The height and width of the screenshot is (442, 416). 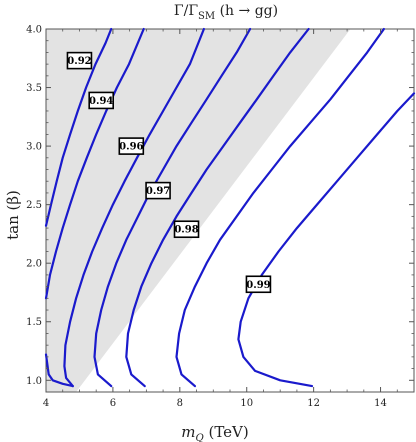 I want to click on contour-line-0.94, so click(x=94, y=163).